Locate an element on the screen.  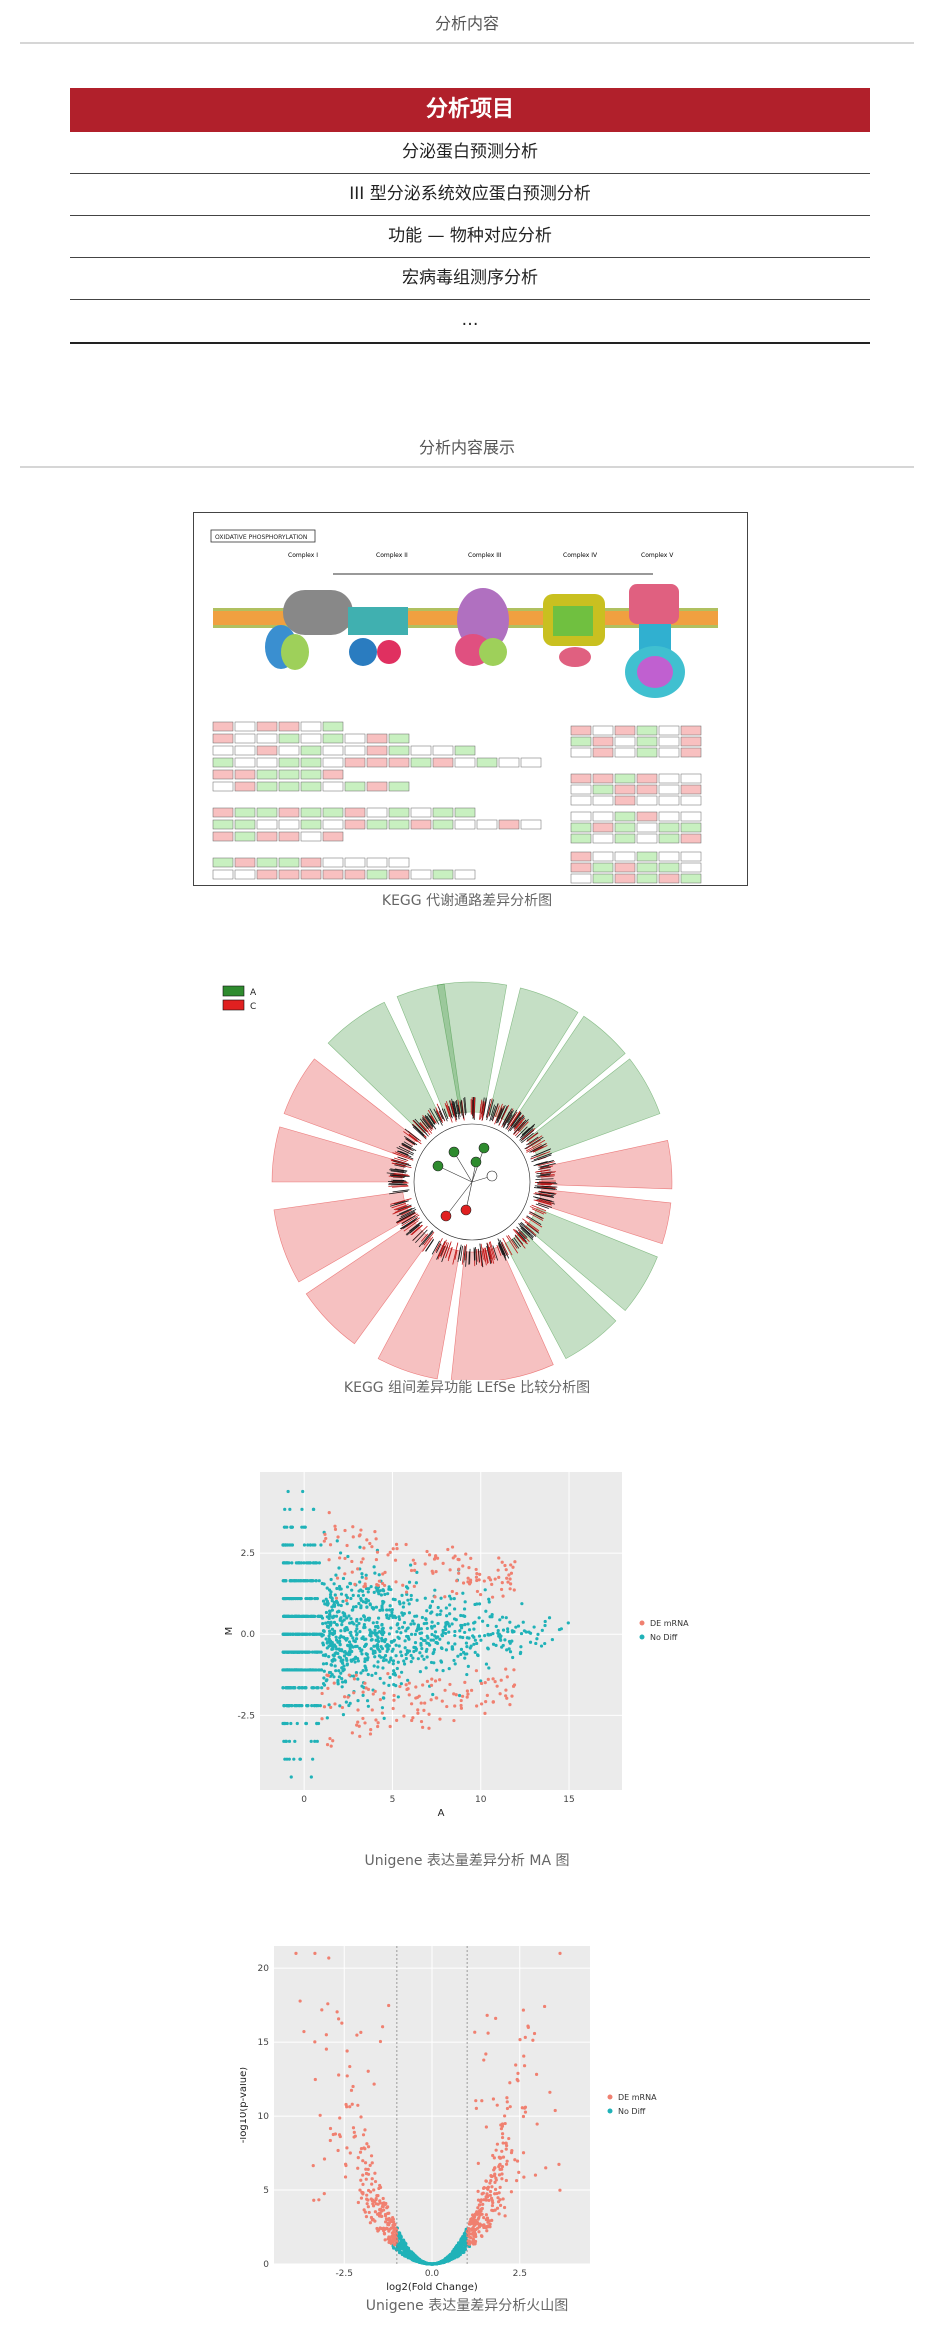
series-no-diff is located at coordinates (425, 1634).